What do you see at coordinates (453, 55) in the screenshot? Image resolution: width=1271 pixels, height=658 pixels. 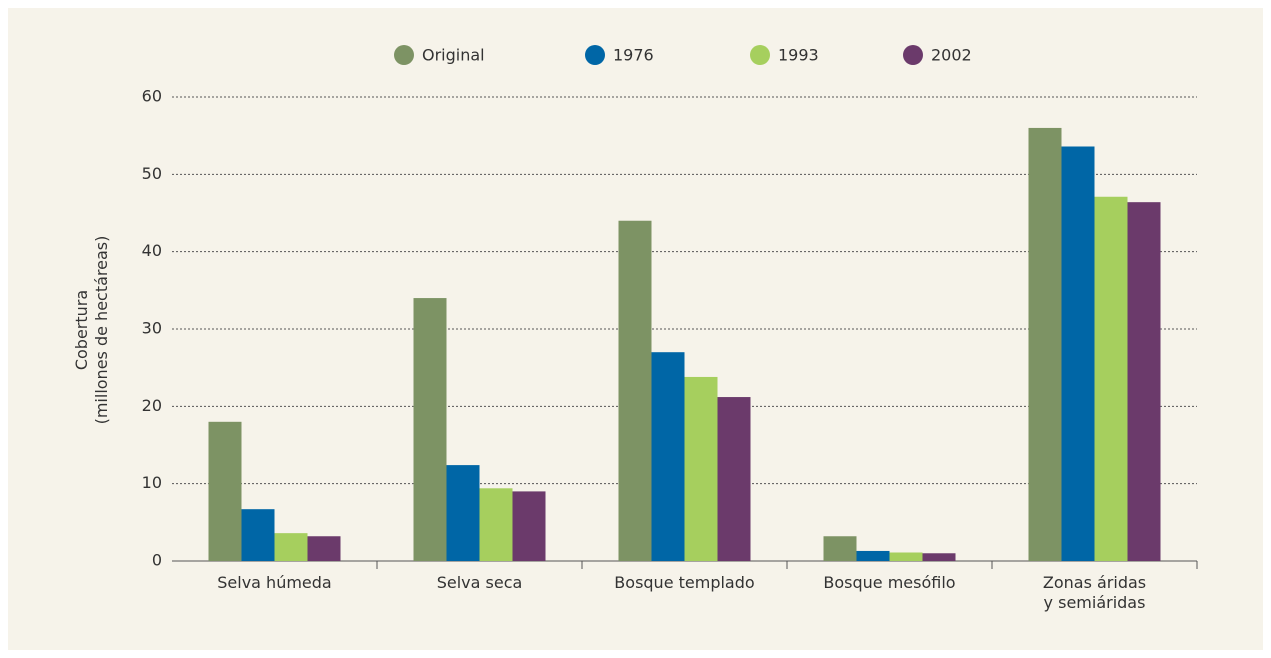 I see `legend-label: Original` at bounding box center [453, 55].